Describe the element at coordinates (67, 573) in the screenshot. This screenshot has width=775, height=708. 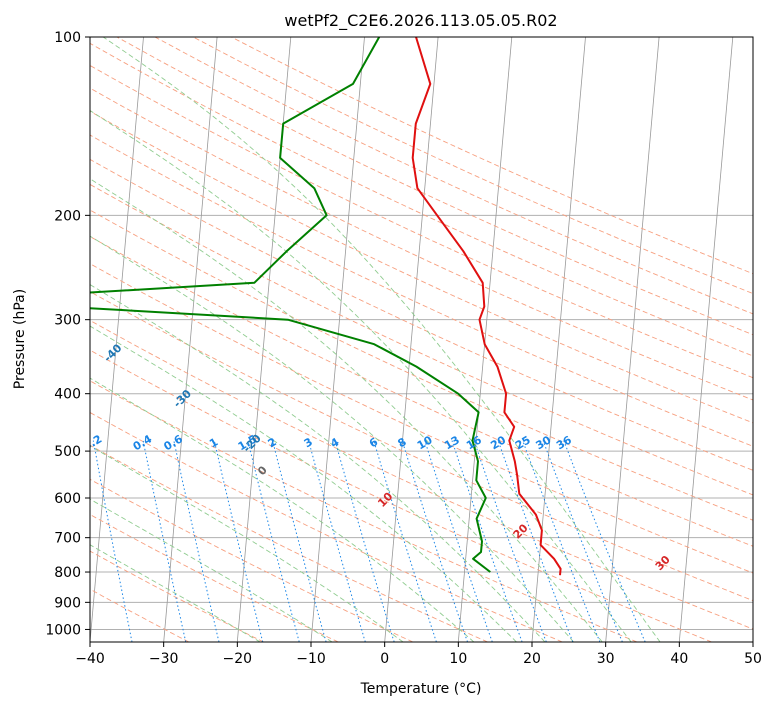
I see `y-tick-label: 800` at that location.